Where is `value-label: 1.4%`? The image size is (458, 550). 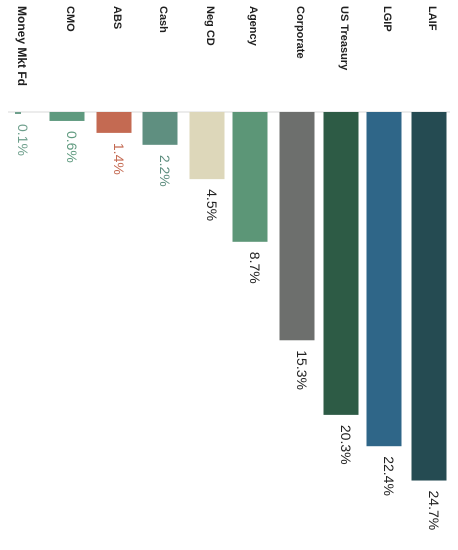 value-label: 1.4% is located at coordinates (119, 159).